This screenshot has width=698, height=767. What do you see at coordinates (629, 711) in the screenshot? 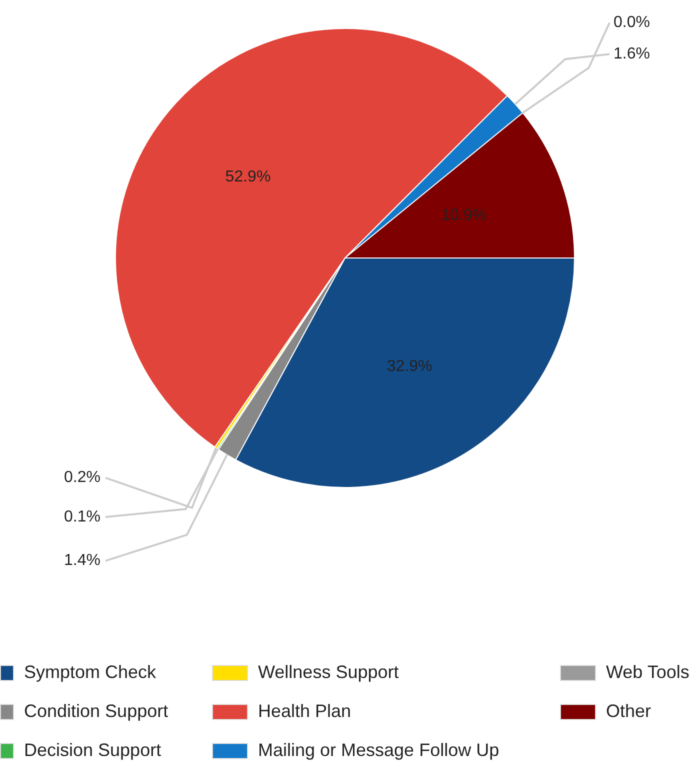
I see `legend-label: Other` at bounding box center [629, 711].